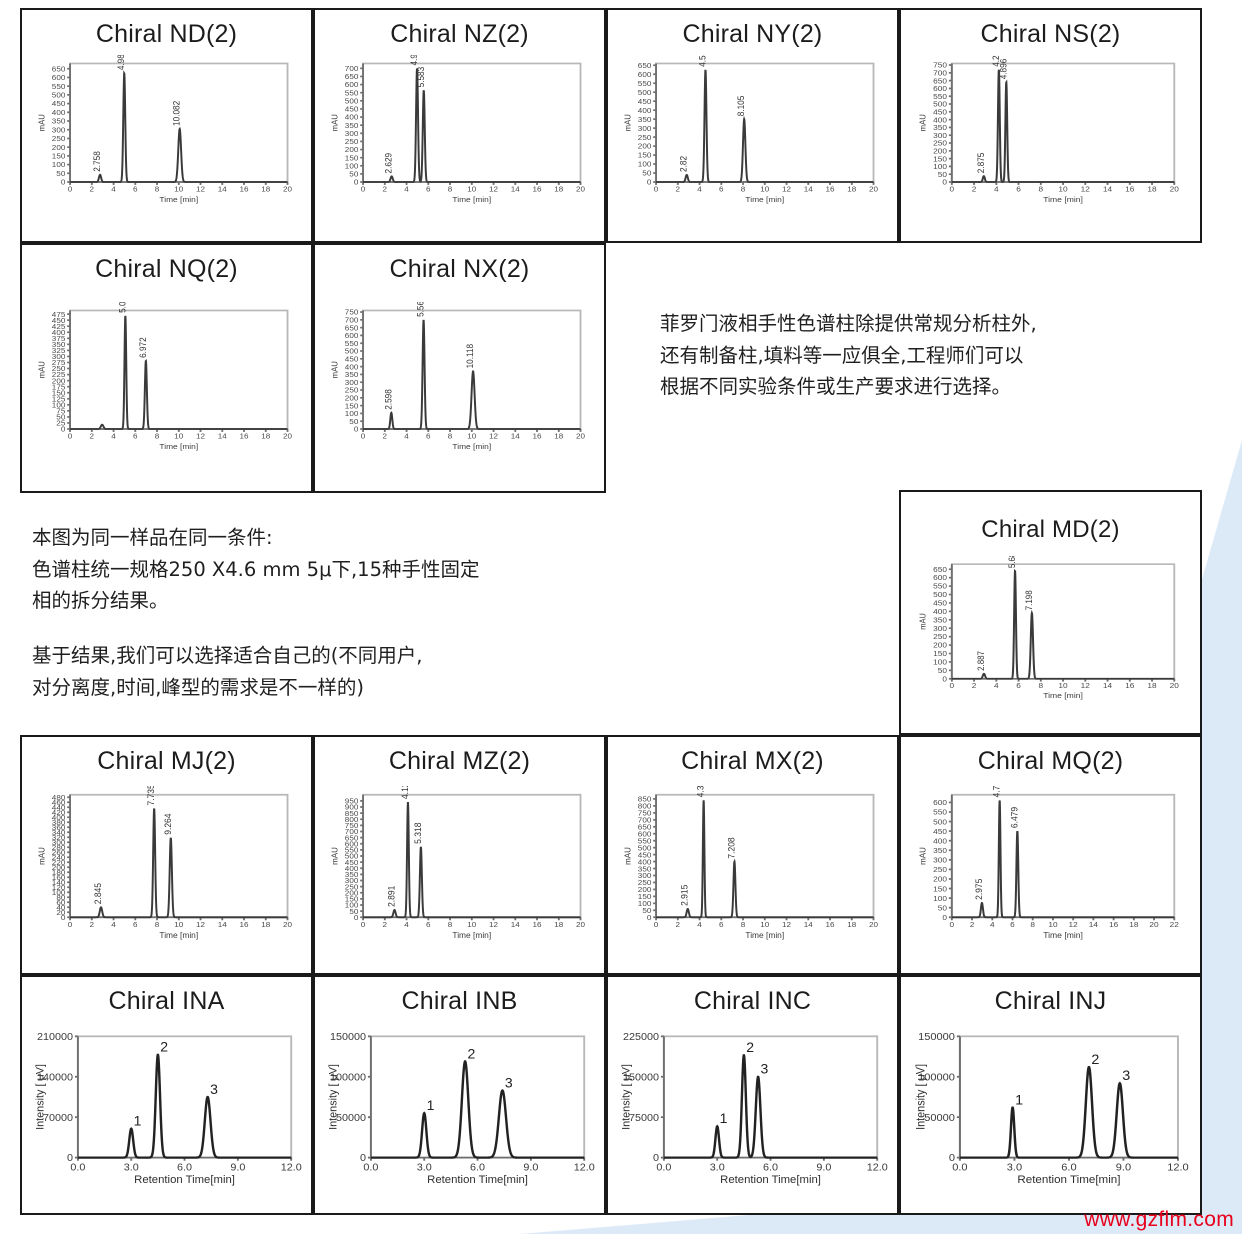 This screenshot has height=1234, width=1242. I want to click on svg-text: 350, so click(940, 850).